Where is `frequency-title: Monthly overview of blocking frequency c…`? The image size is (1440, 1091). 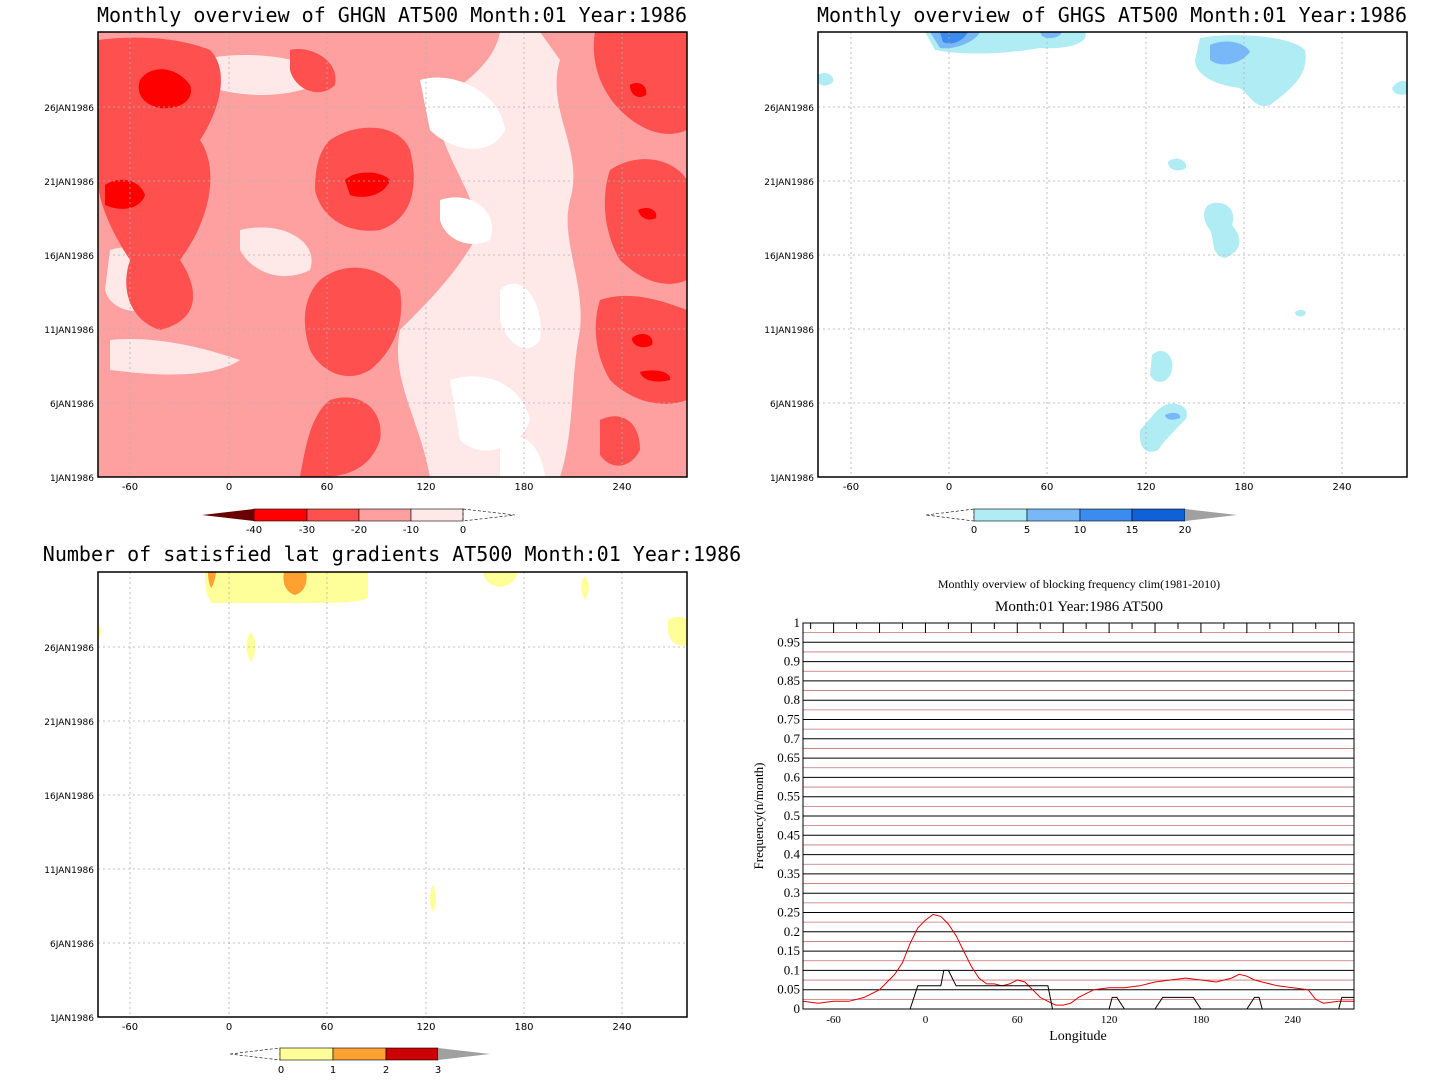 frequency-title: Monthly overview of blocking frequency c… is located at coordinates (1079, 584).